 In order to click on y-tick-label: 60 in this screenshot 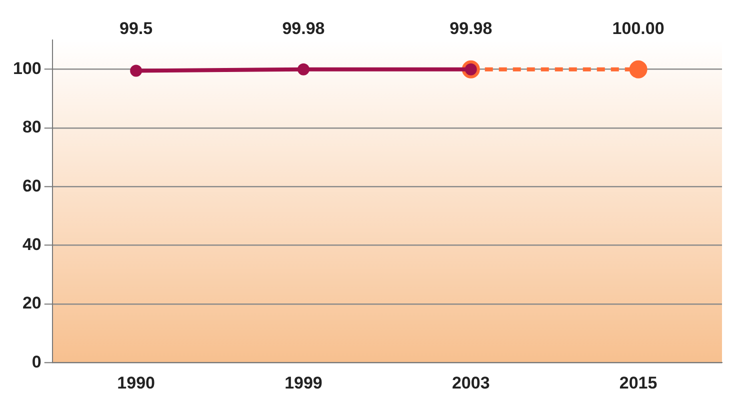, I will do `click(32, 186)`.